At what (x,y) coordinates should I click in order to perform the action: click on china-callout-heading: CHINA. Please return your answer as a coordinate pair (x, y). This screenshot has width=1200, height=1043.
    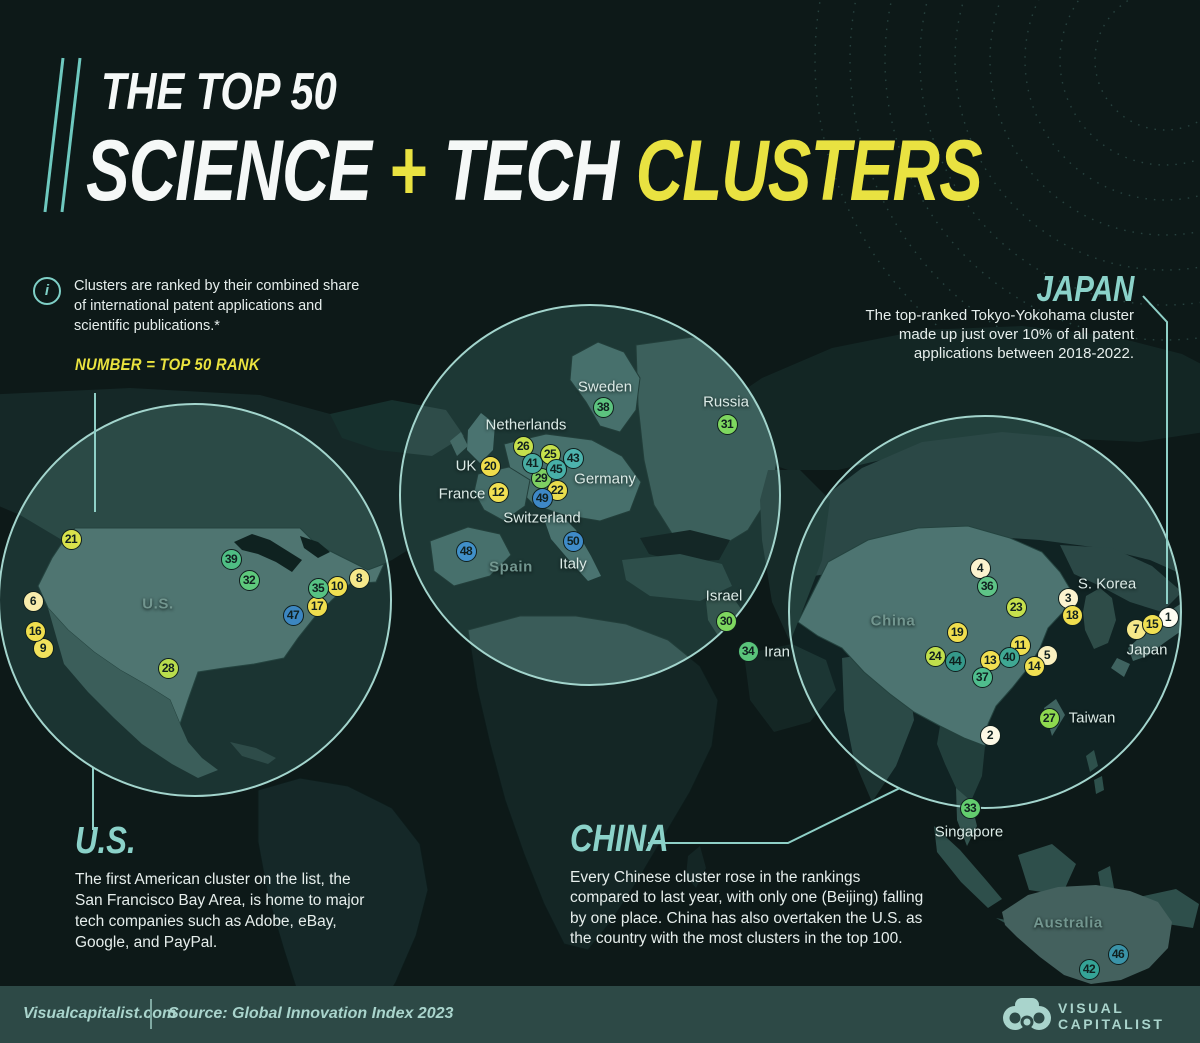
    Looking at the image, I should click on (619, 839).